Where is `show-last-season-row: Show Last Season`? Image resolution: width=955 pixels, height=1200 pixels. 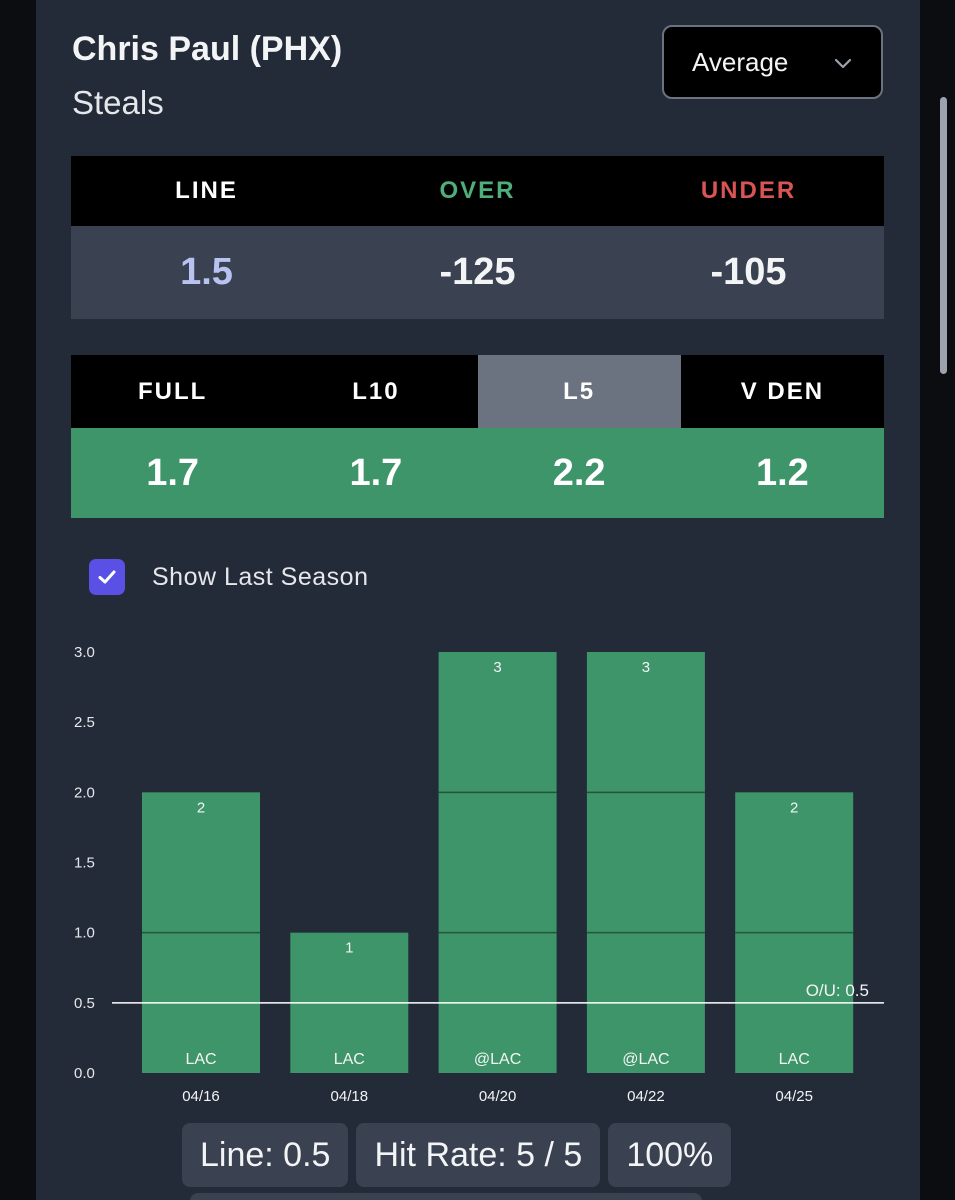 show-last-season-row: Show Last Season is located at coordinates (228, 577).